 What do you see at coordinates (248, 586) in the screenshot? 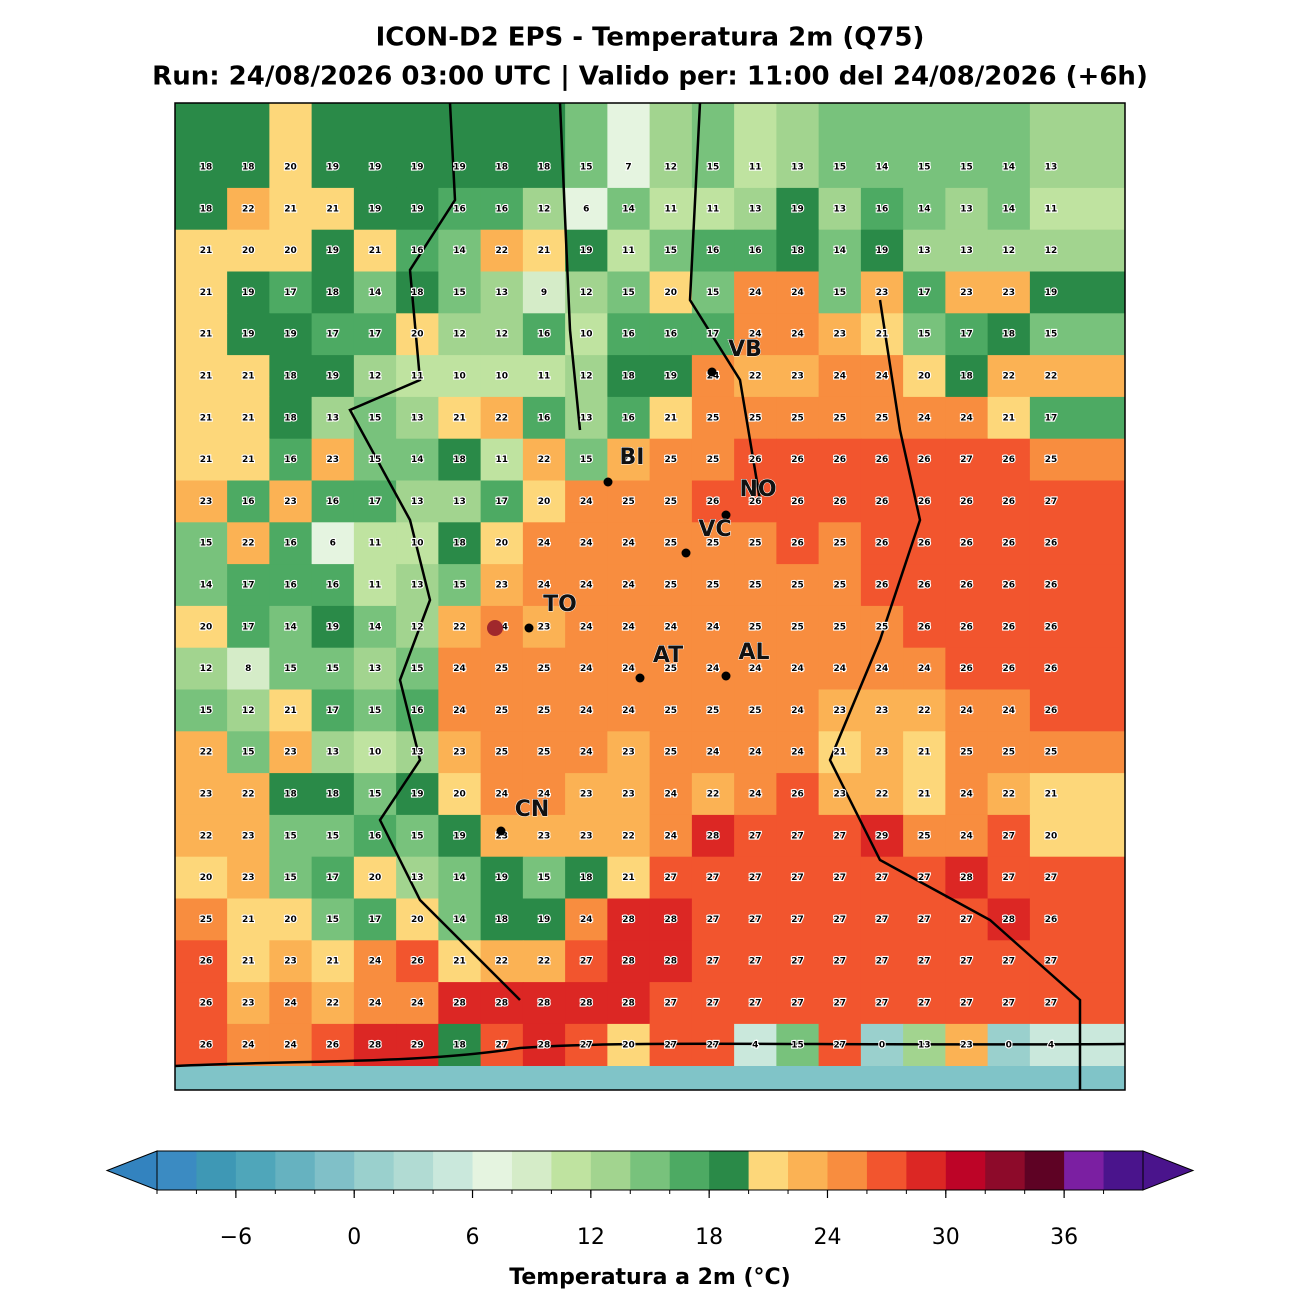
I see `cell-label: 17` at bounding box center [248, 586].